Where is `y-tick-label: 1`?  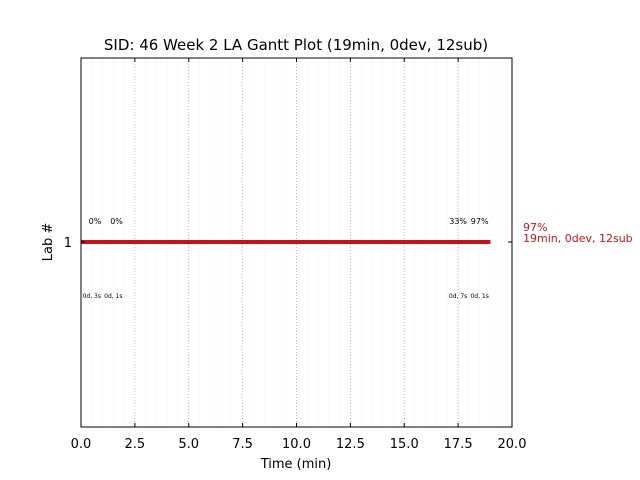 y-tick-label: 1 is located at coordinates (68, 243).